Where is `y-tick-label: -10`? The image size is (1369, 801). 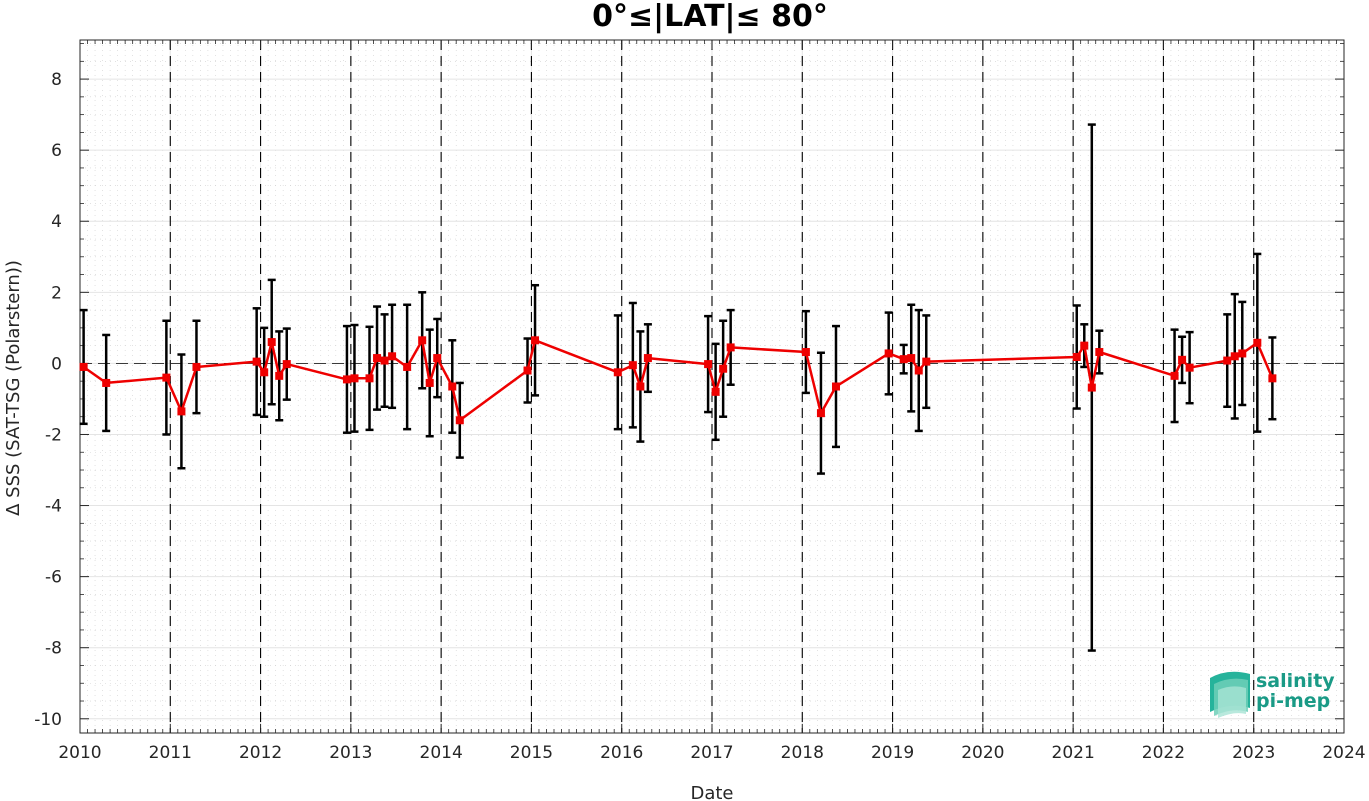 y-tick-label: -10 is located at coordinates (48, 720).